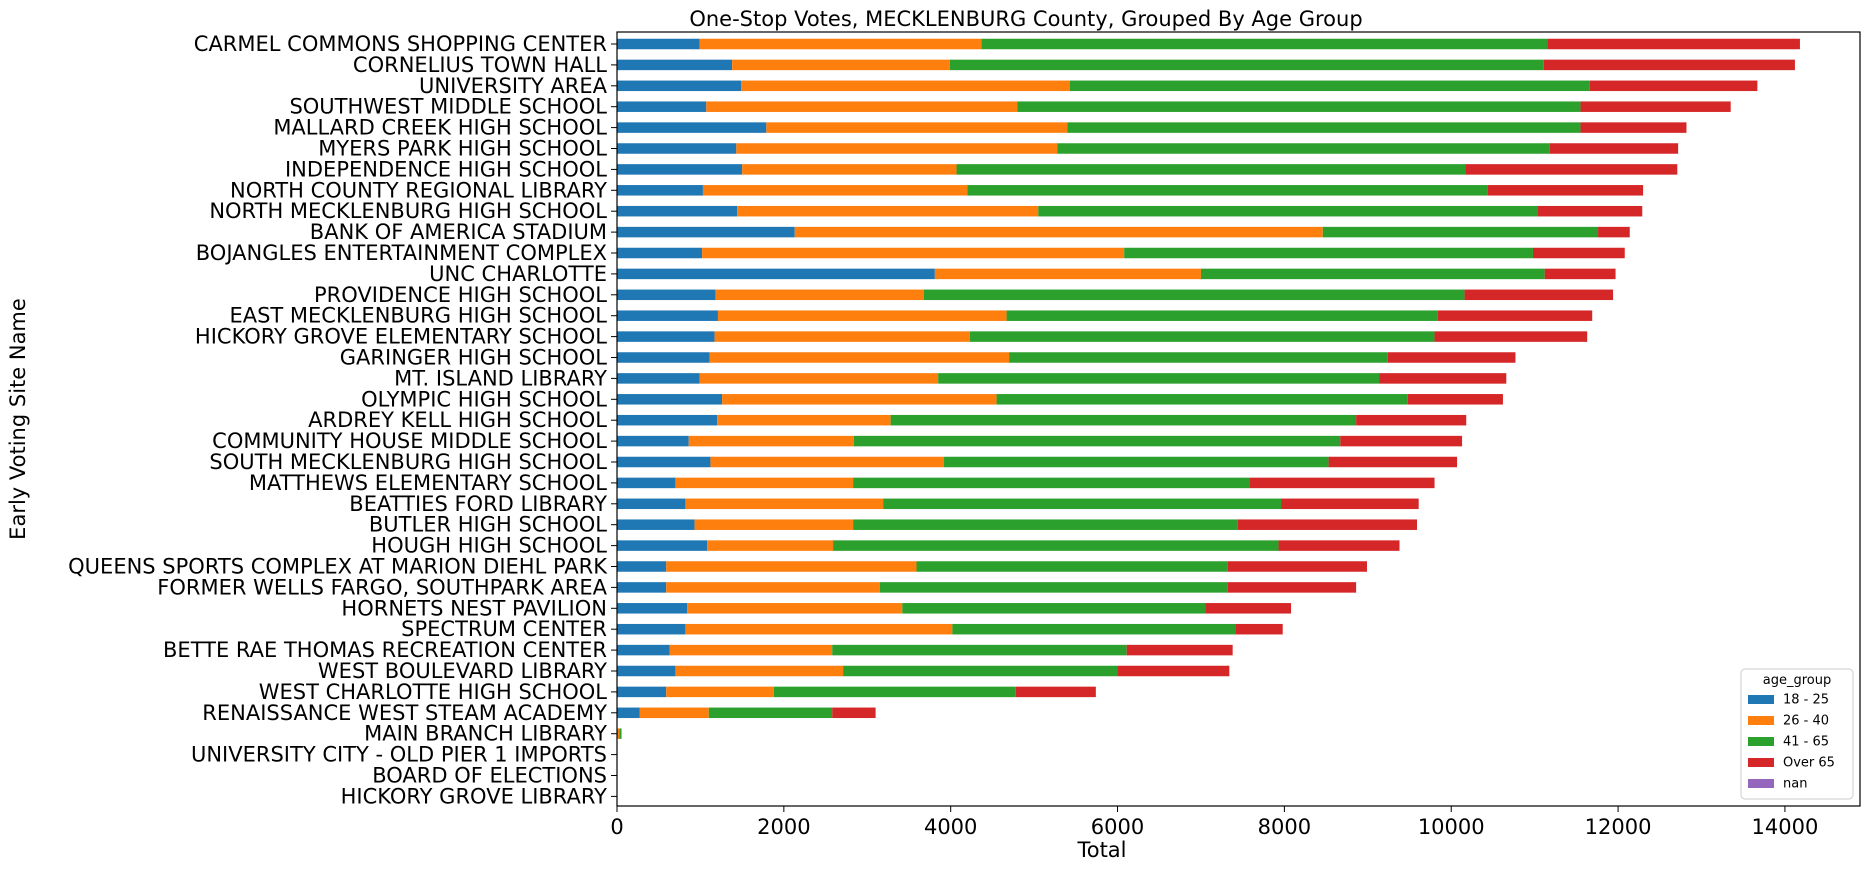  What do you see at coordinates (440, 128) in the screenshot?
I see `y-tick-label: MALLARD CREEK HIGH SCHOOL` at bounding box center [440, 128].